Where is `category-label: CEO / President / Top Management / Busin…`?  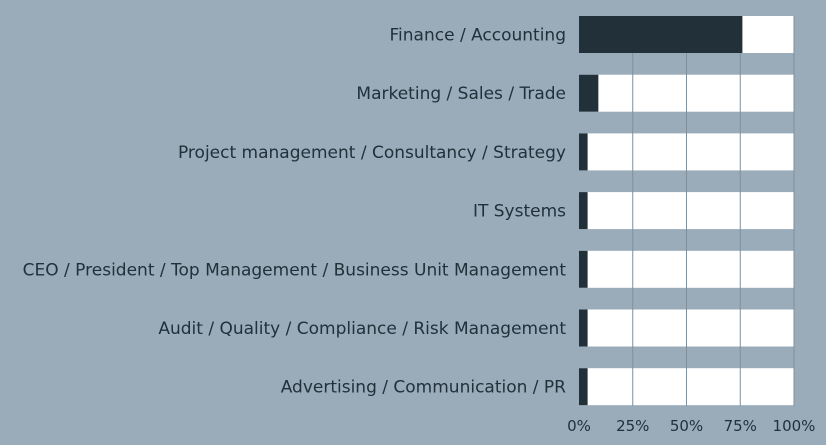 category-label: CEO / President / Top Management / Busin… is located at coordinates (295, 270).